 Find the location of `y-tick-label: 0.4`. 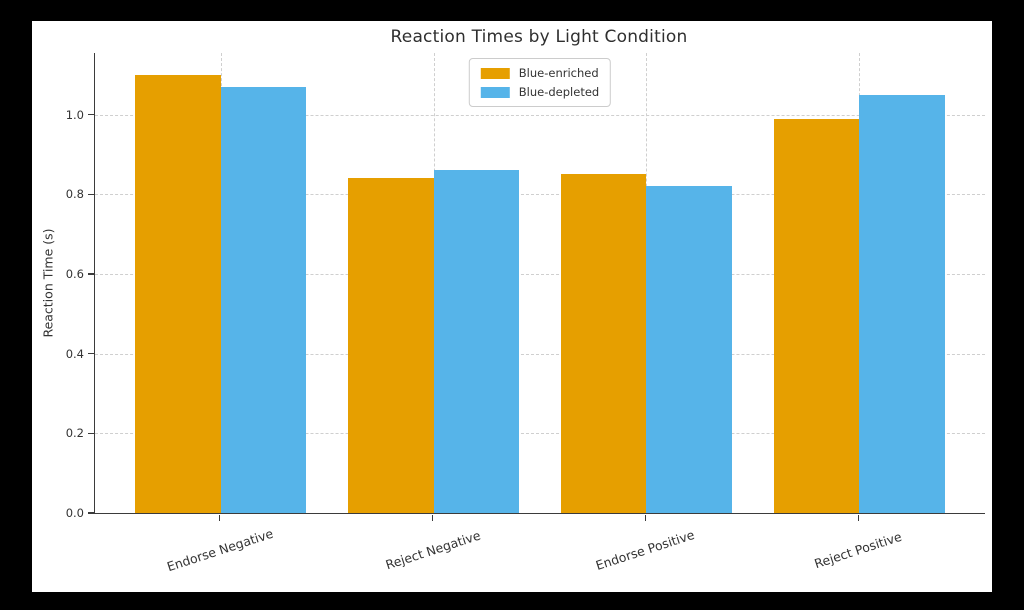

y-tick-label: 0.4 is located at coordinates (74, 353).